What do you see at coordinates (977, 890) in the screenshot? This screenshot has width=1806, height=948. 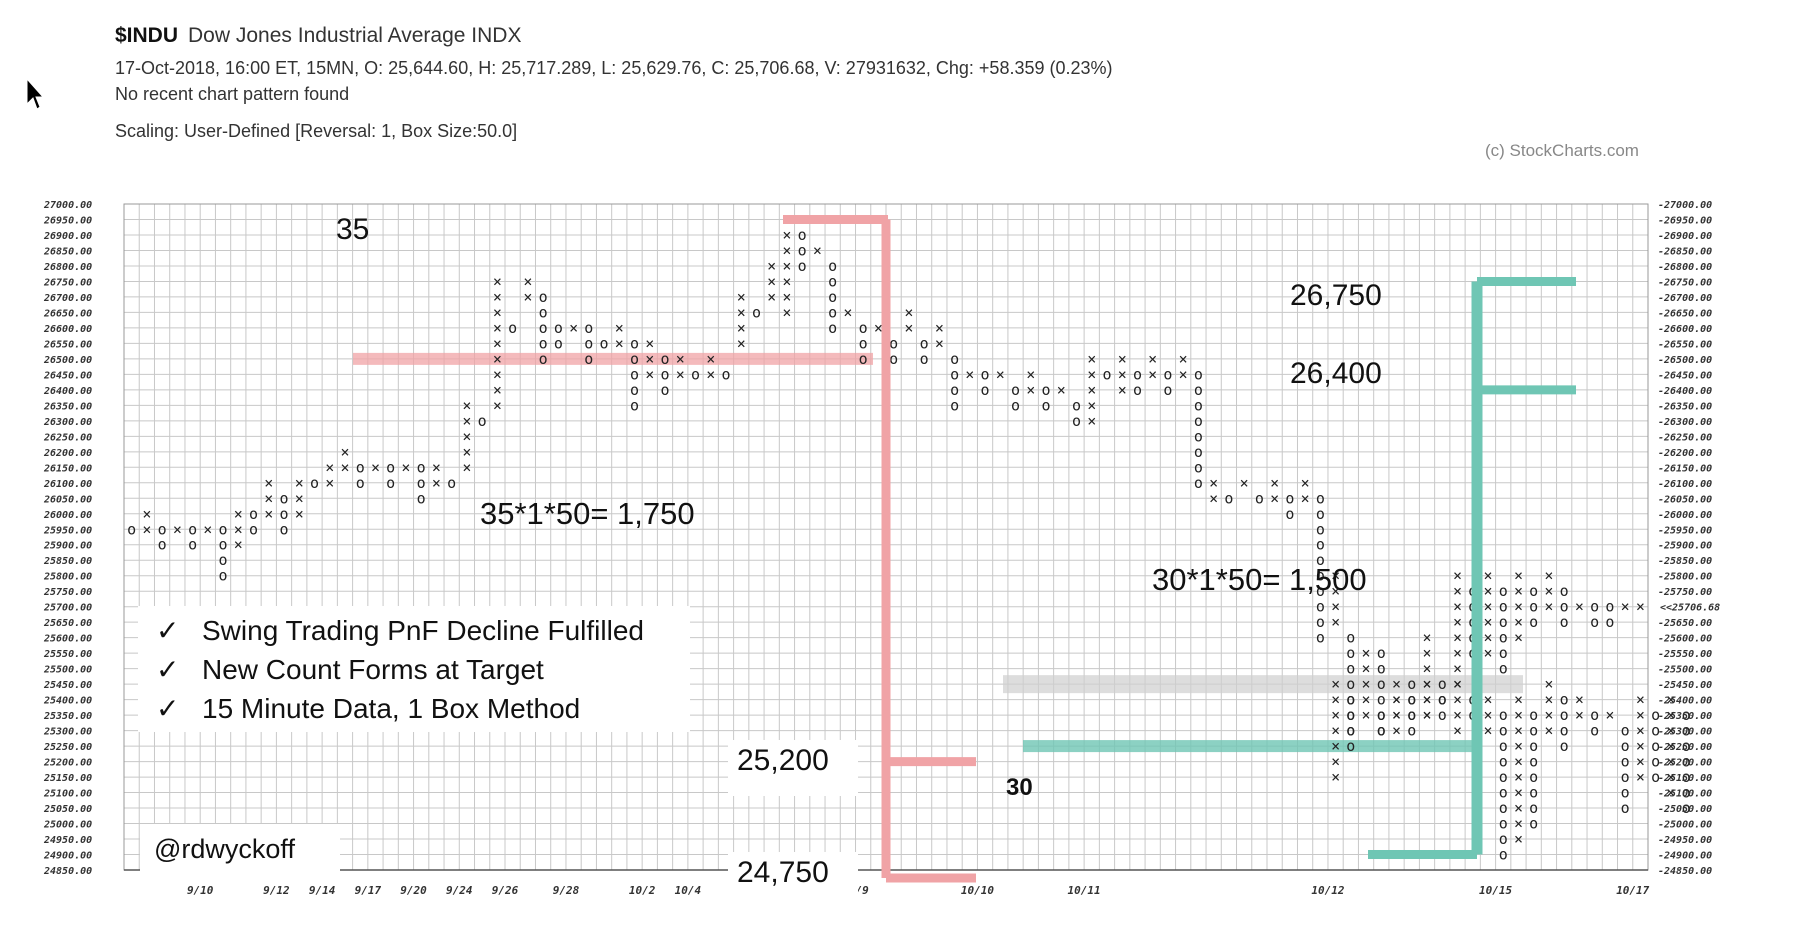 I see `x-tick-label: 10/10` at bounding box center [977, 890].